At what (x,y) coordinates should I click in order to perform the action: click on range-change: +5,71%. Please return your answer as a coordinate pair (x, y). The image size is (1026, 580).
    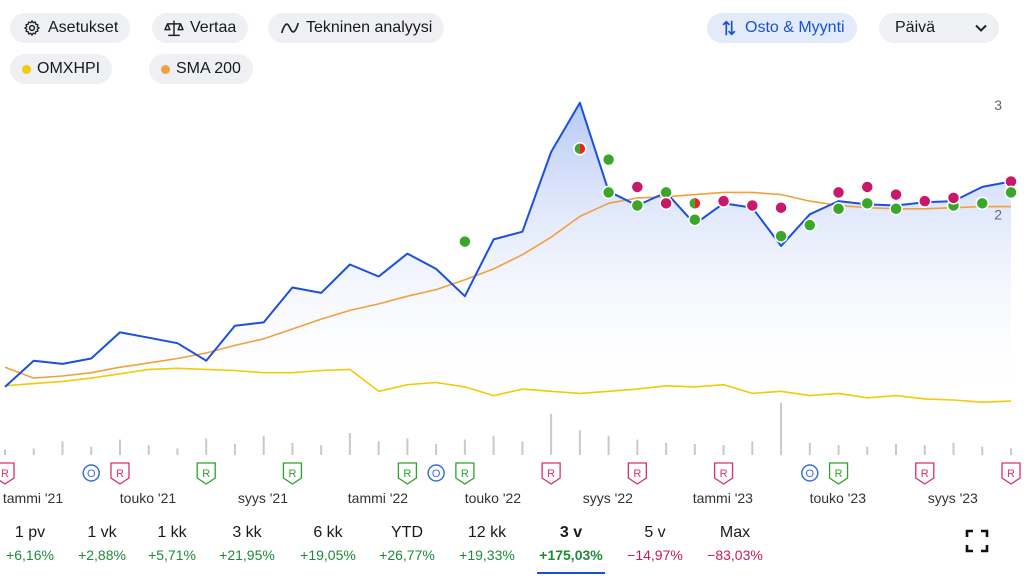
    Looking at the image, I should click on (172, 555).